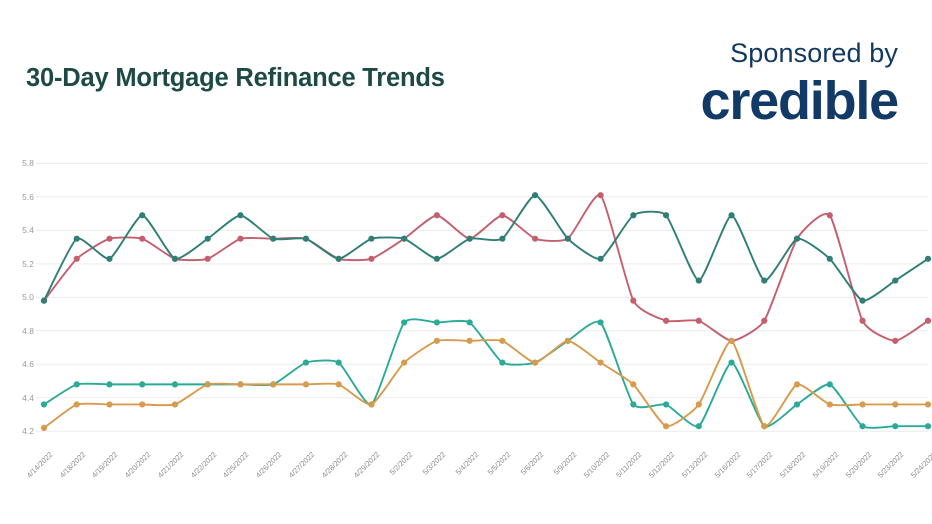 This screenshot has height=524, width=932. What do you see at coordinates (28, 163) in the screenshot?
I see `y-axis-tick-label: 5.8` at bounding box center [28, 163].